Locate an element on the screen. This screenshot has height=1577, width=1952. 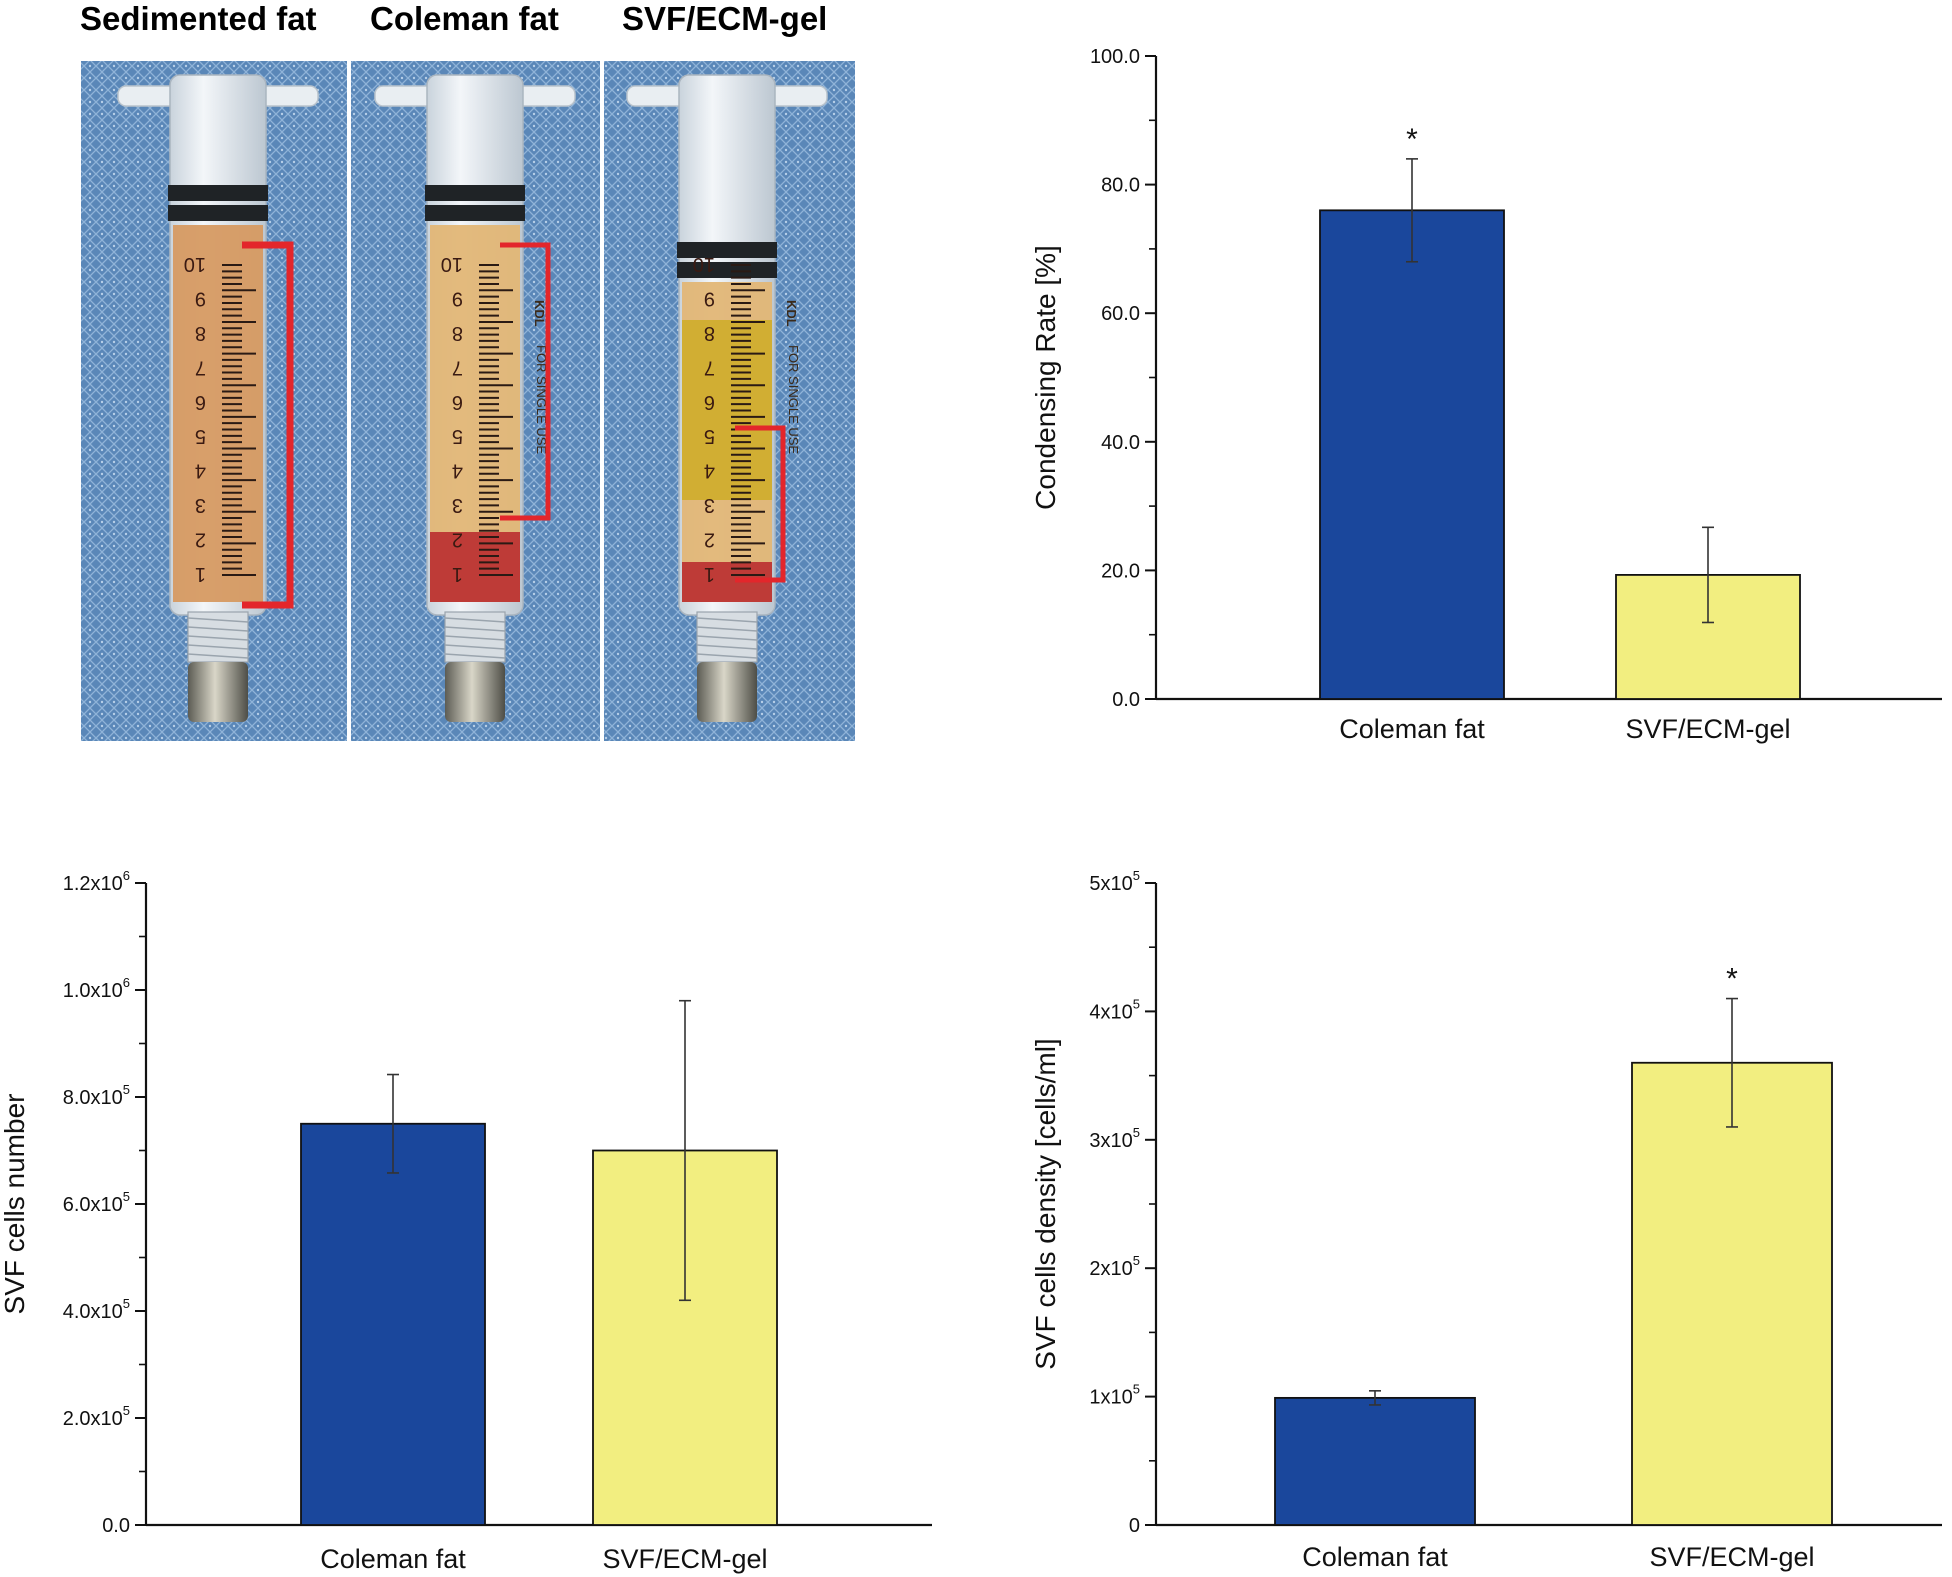
y-axis-title: Condensing Rate [%] is located at coordinates (1045, 377).